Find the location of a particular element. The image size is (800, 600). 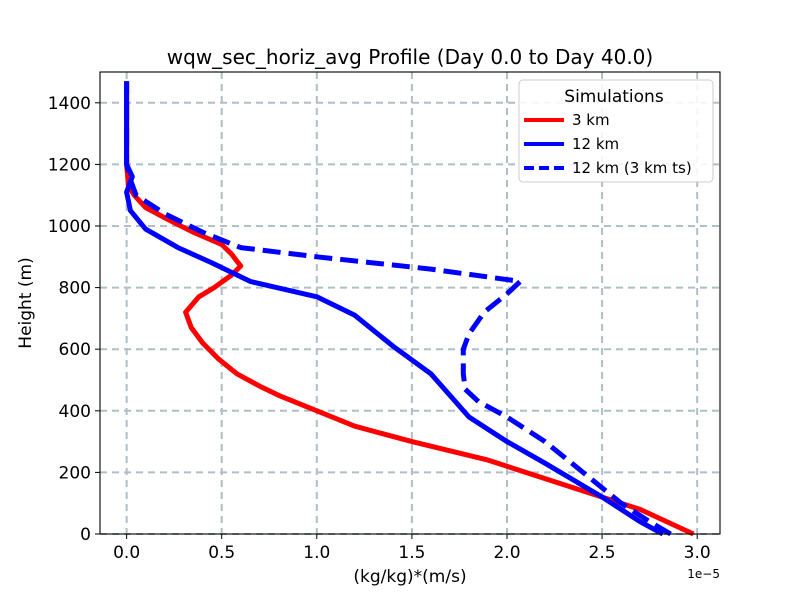

y-tick-label: 600 is located at coordinates (75, 350).